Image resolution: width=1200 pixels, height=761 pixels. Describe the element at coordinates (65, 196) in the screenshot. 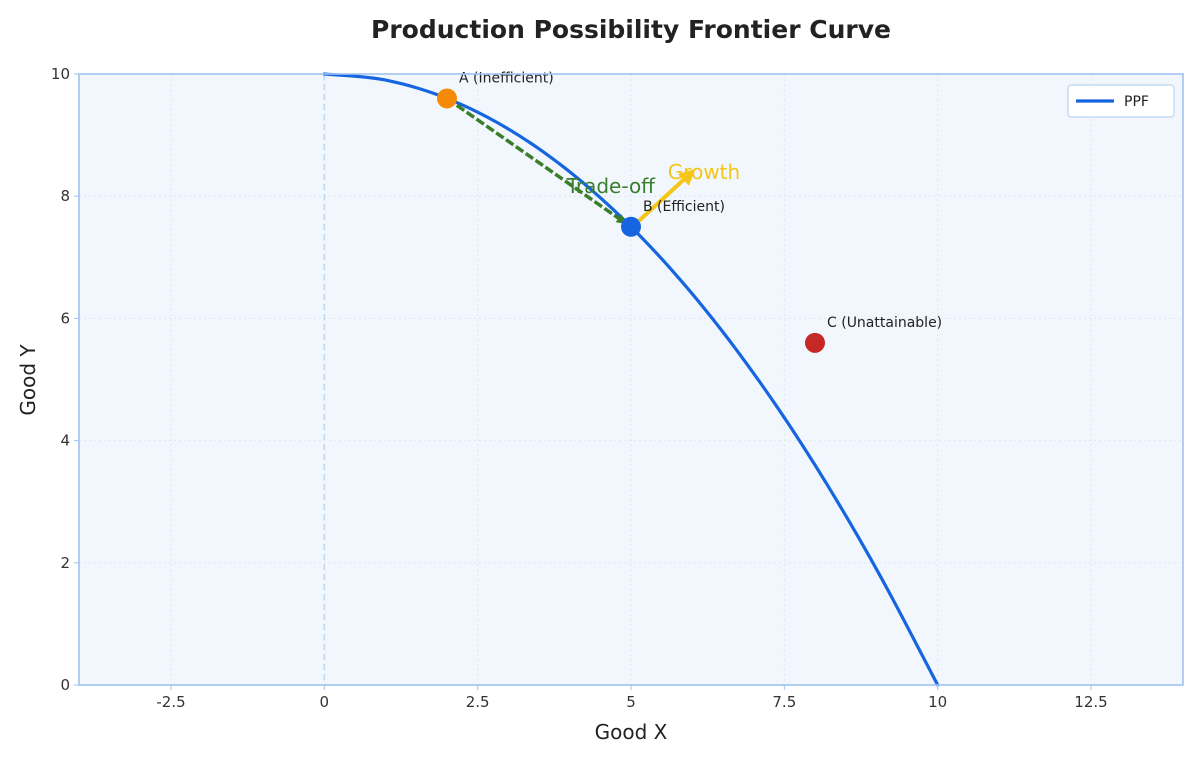

I see `y-tick-label: 8` at that location.